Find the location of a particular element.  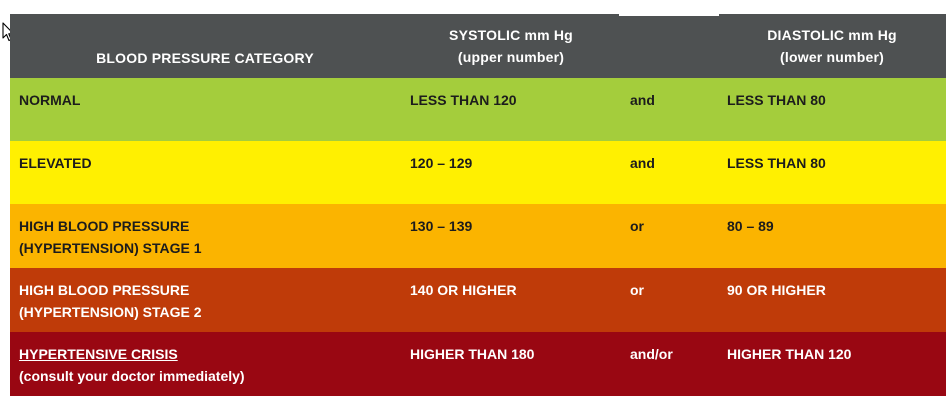

header-notch is located at coordinates (669, 15).